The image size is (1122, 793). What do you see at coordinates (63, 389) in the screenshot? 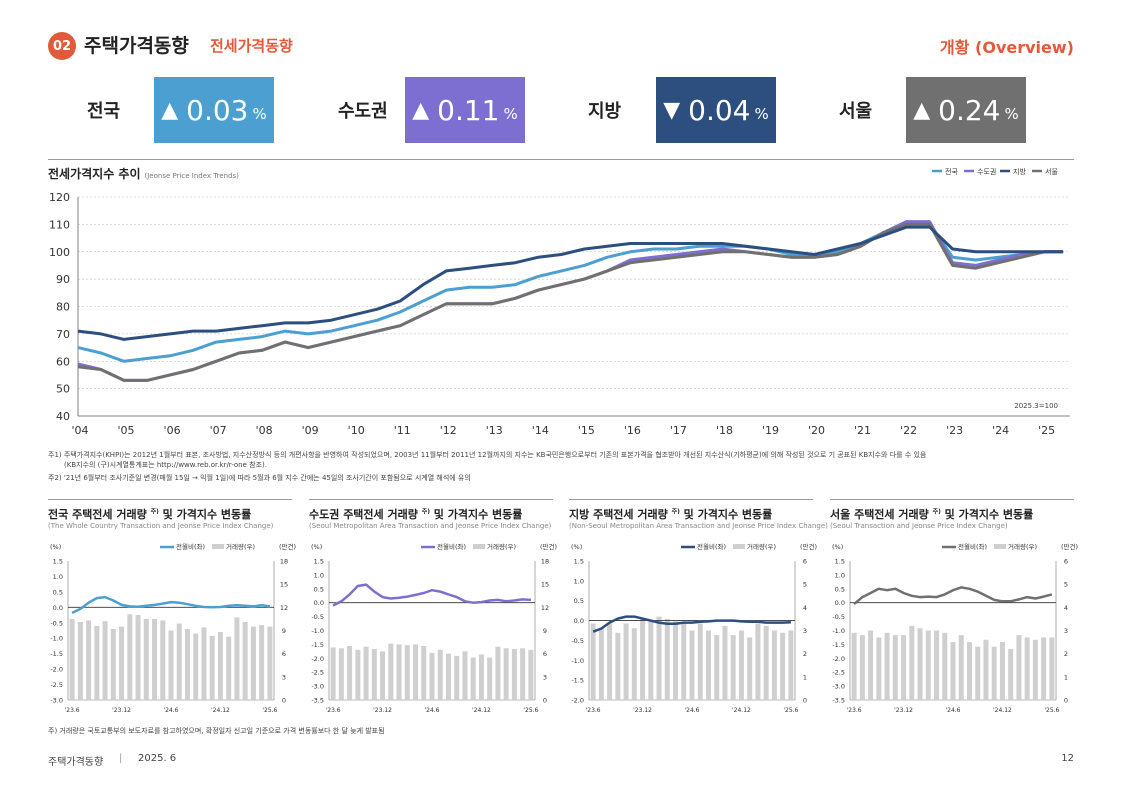
I see `y-tick-label: 50` at bounding box center [63, 389].